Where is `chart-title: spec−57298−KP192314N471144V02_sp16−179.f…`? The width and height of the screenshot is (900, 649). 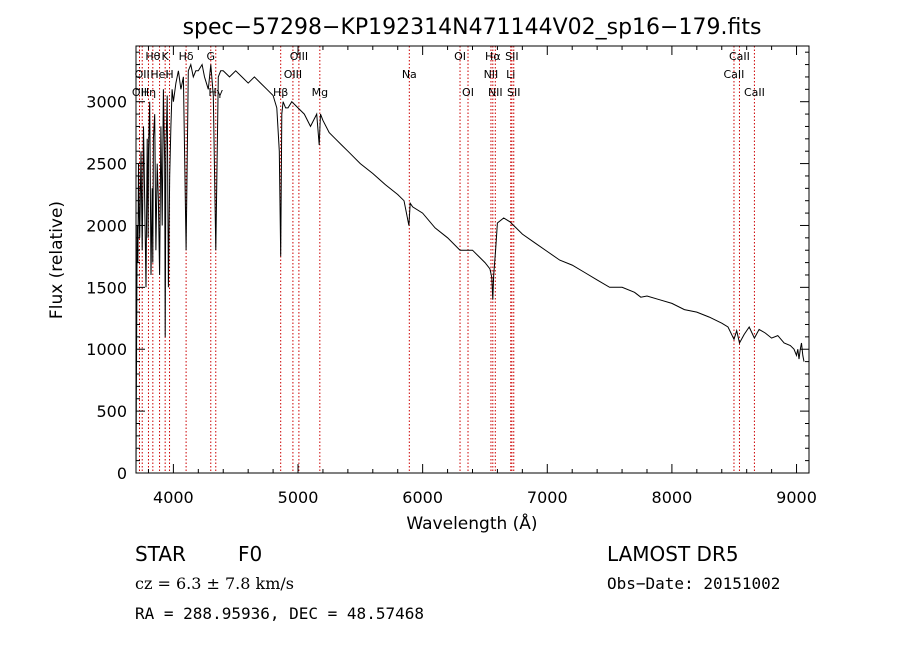
chart-title: spec−57298−KP192314N471144V02_sp16−179.f… is located at coordinates (472, 27).